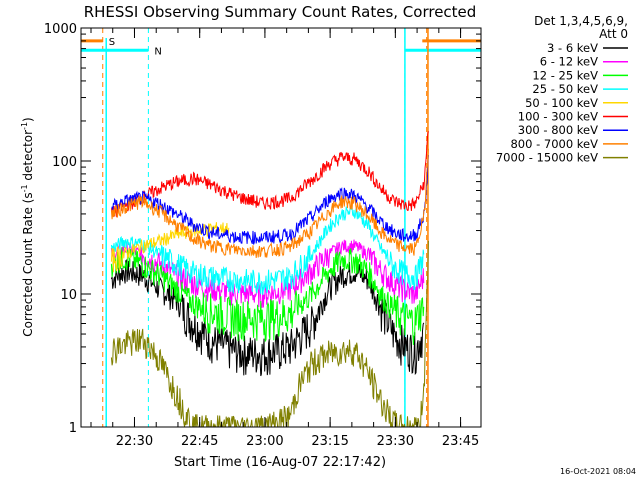 The width and height of the screenshot is (640, 480). I want to click on legend-entry-label: 3 - 6 keV, so click(572, 48).